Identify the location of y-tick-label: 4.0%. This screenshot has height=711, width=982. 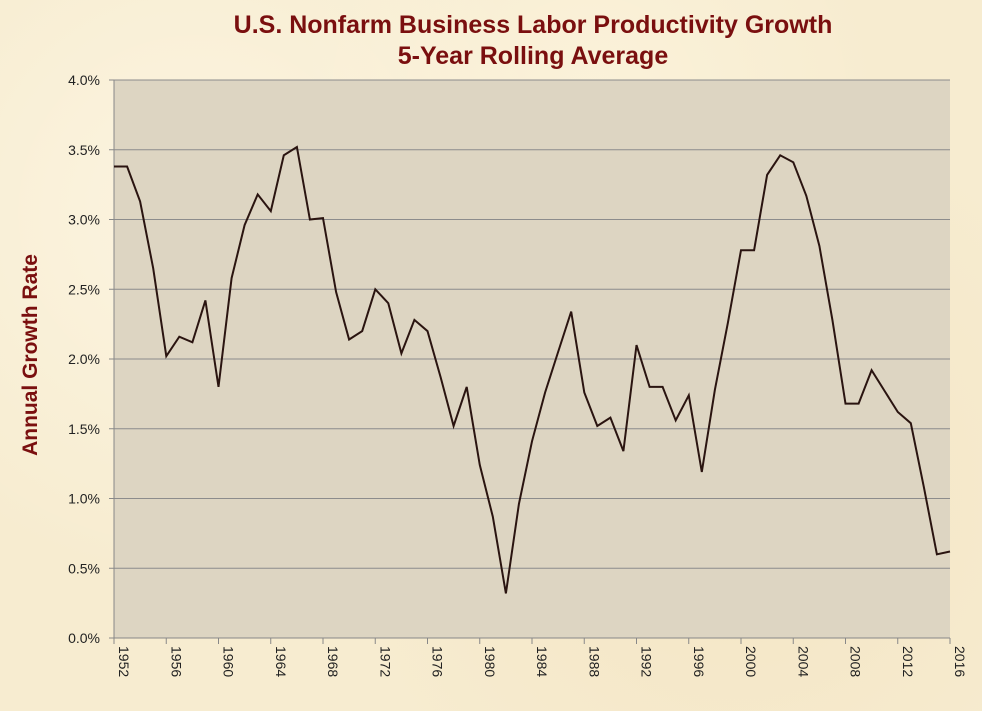
(84, 80).